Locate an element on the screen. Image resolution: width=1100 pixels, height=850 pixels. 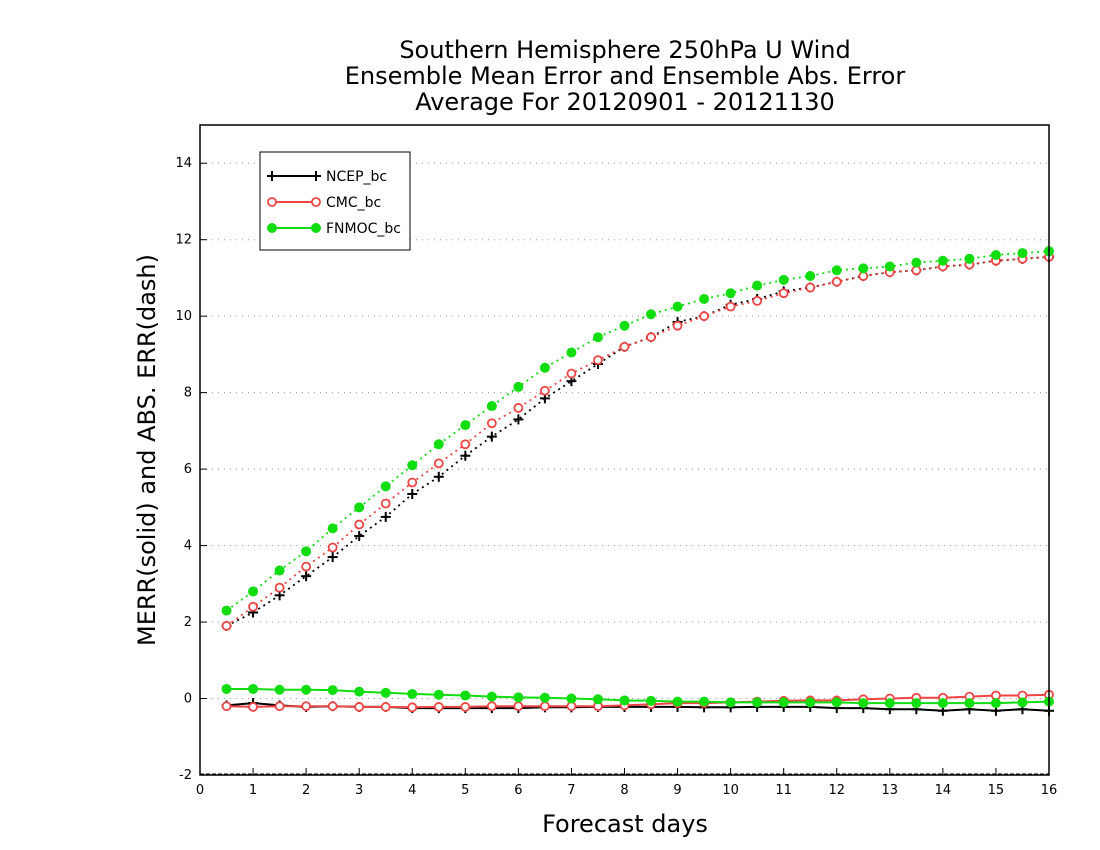
x-tick-label: 5 is located at coordinates (465, 790).